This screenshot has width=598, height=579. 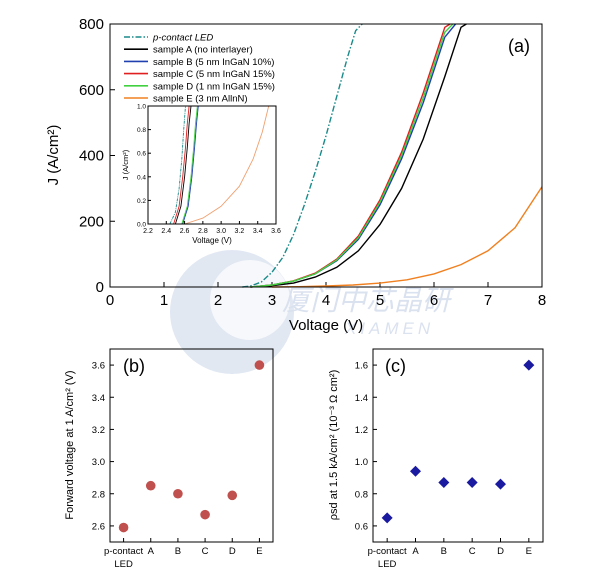 I want to click on inset-x-tick-label: 3.4, so click(x=258, y=231).